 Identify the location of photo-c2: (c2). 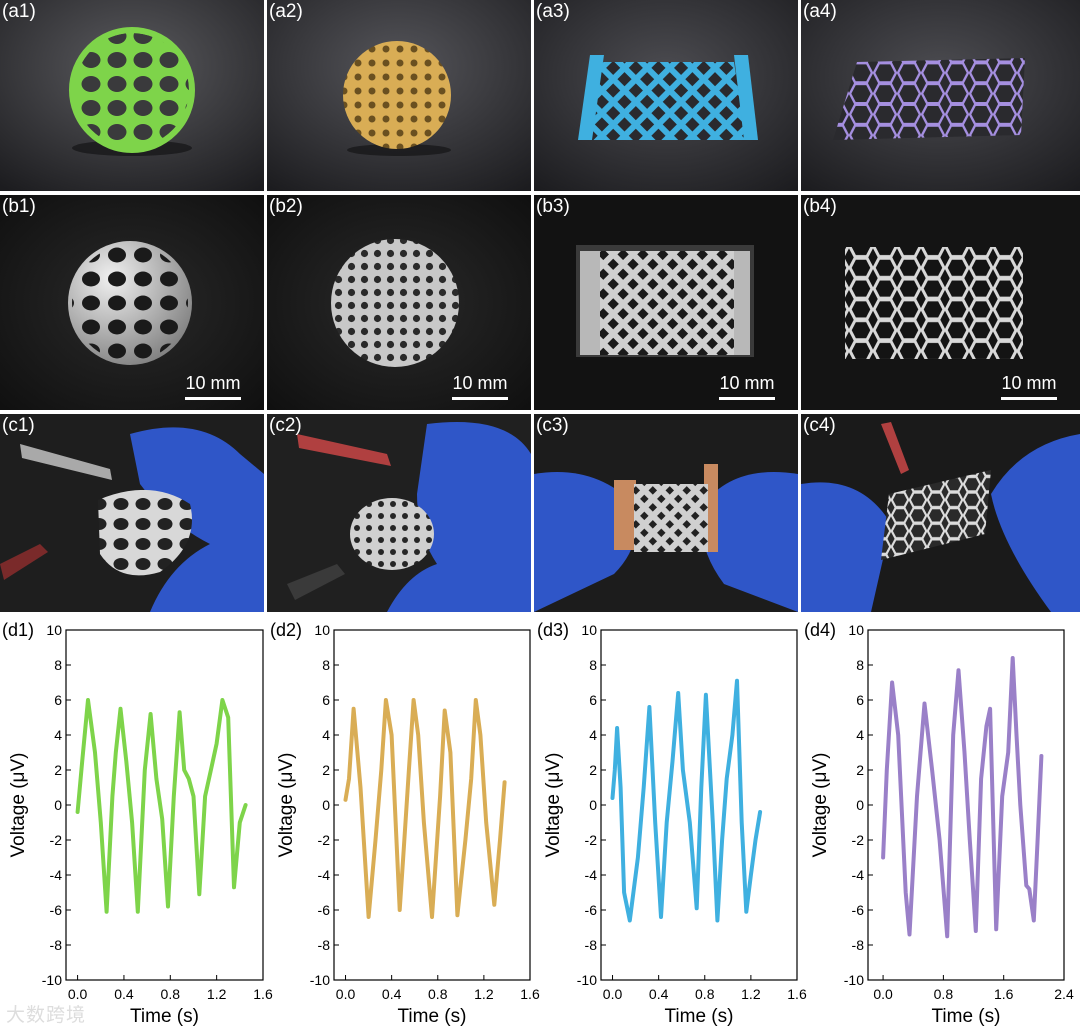
(399, 513).